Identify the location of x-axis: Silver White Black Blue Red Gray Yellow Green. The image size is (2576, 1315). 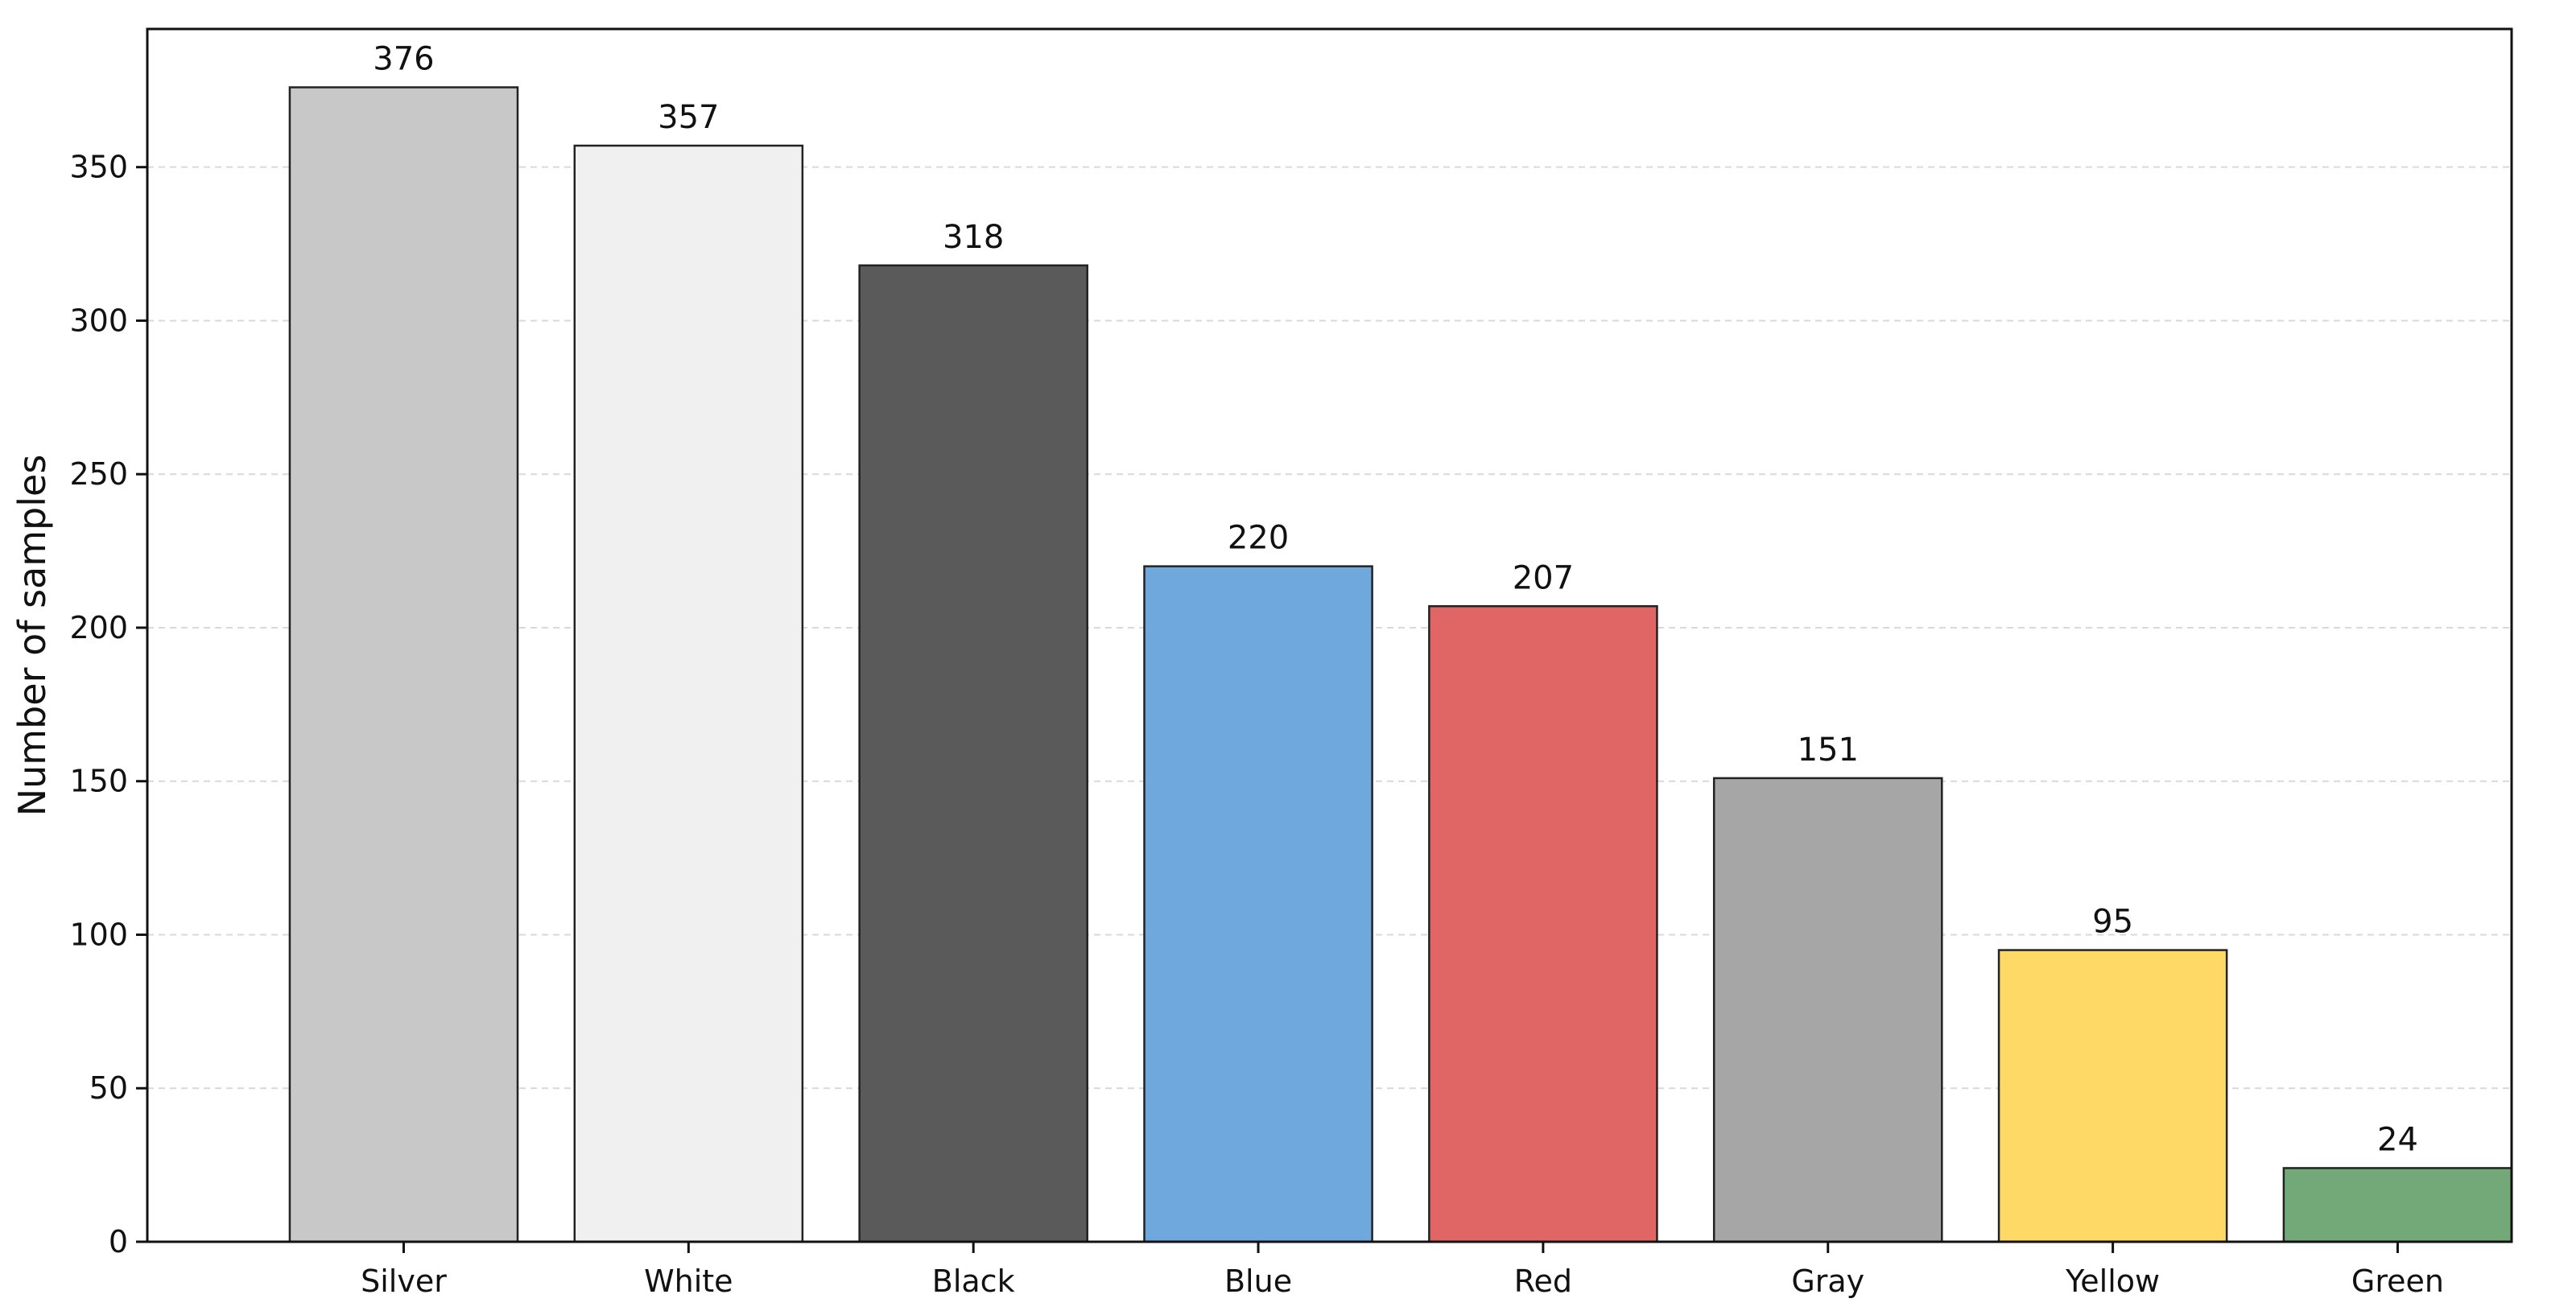
(1402, 1270).